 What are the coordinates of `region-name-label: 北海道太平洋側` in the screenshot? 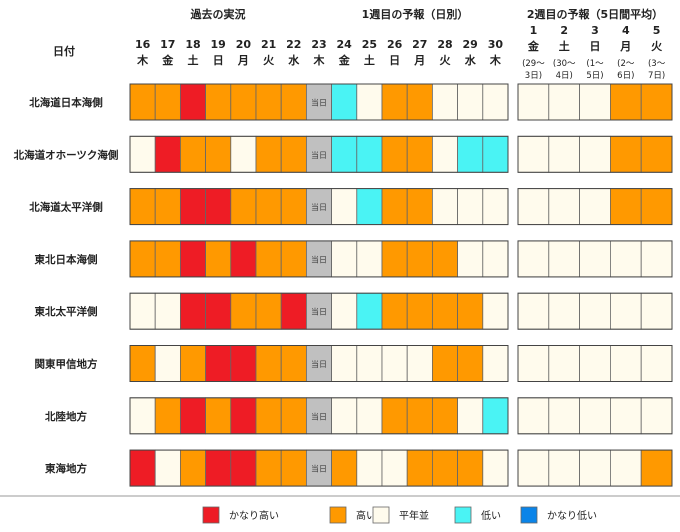 It's located at (66, 207).